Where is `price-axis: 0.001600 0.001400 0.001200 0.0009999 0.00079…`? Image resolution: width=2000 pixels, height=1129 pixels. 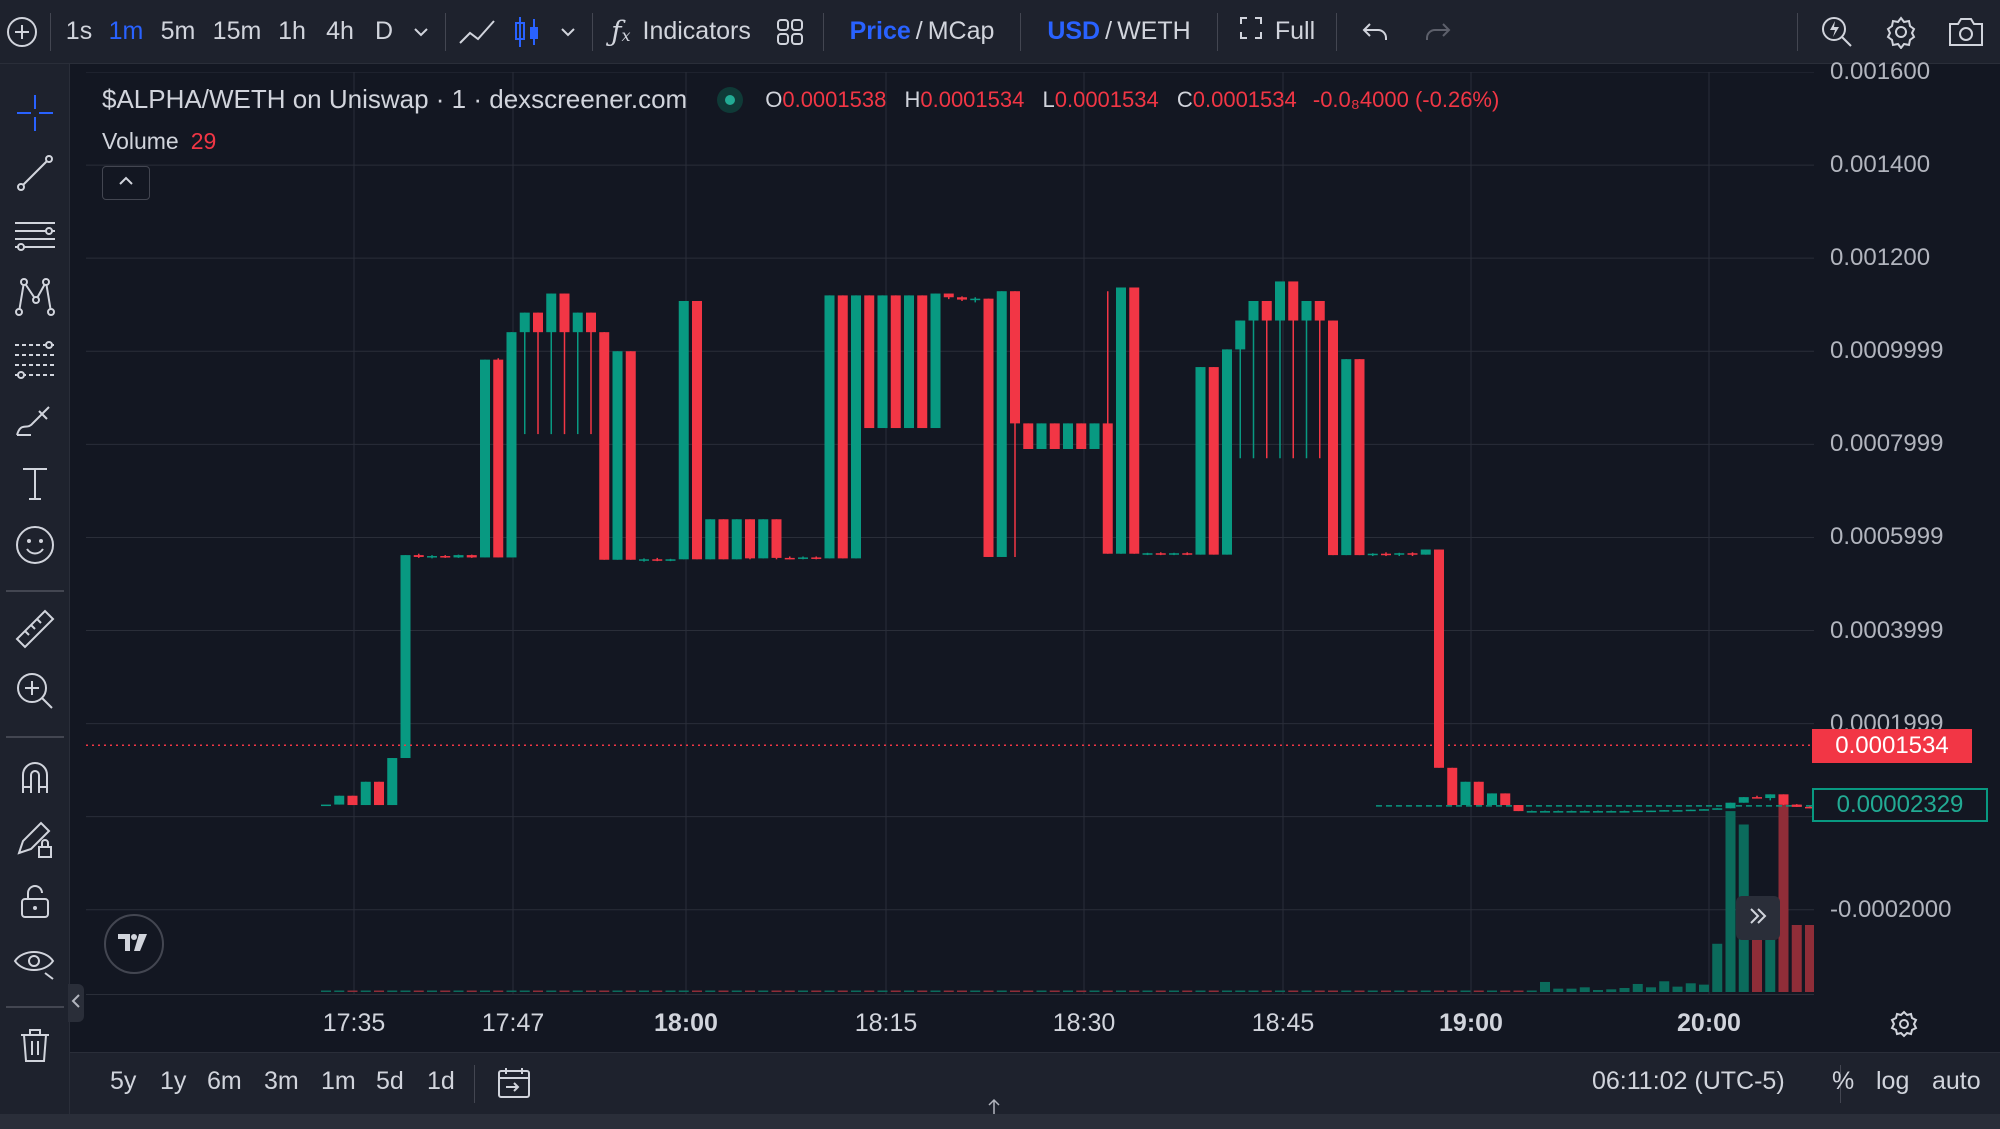
price-axis: 0.001600 0.001400 0.001200 0.0009999 0.00079… is located at coordinates (1907, 555).